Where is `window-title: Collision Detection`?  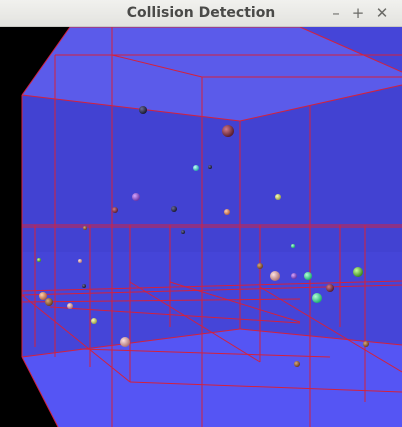
window-title: Collision Detection is located at coordinates (201, 13).